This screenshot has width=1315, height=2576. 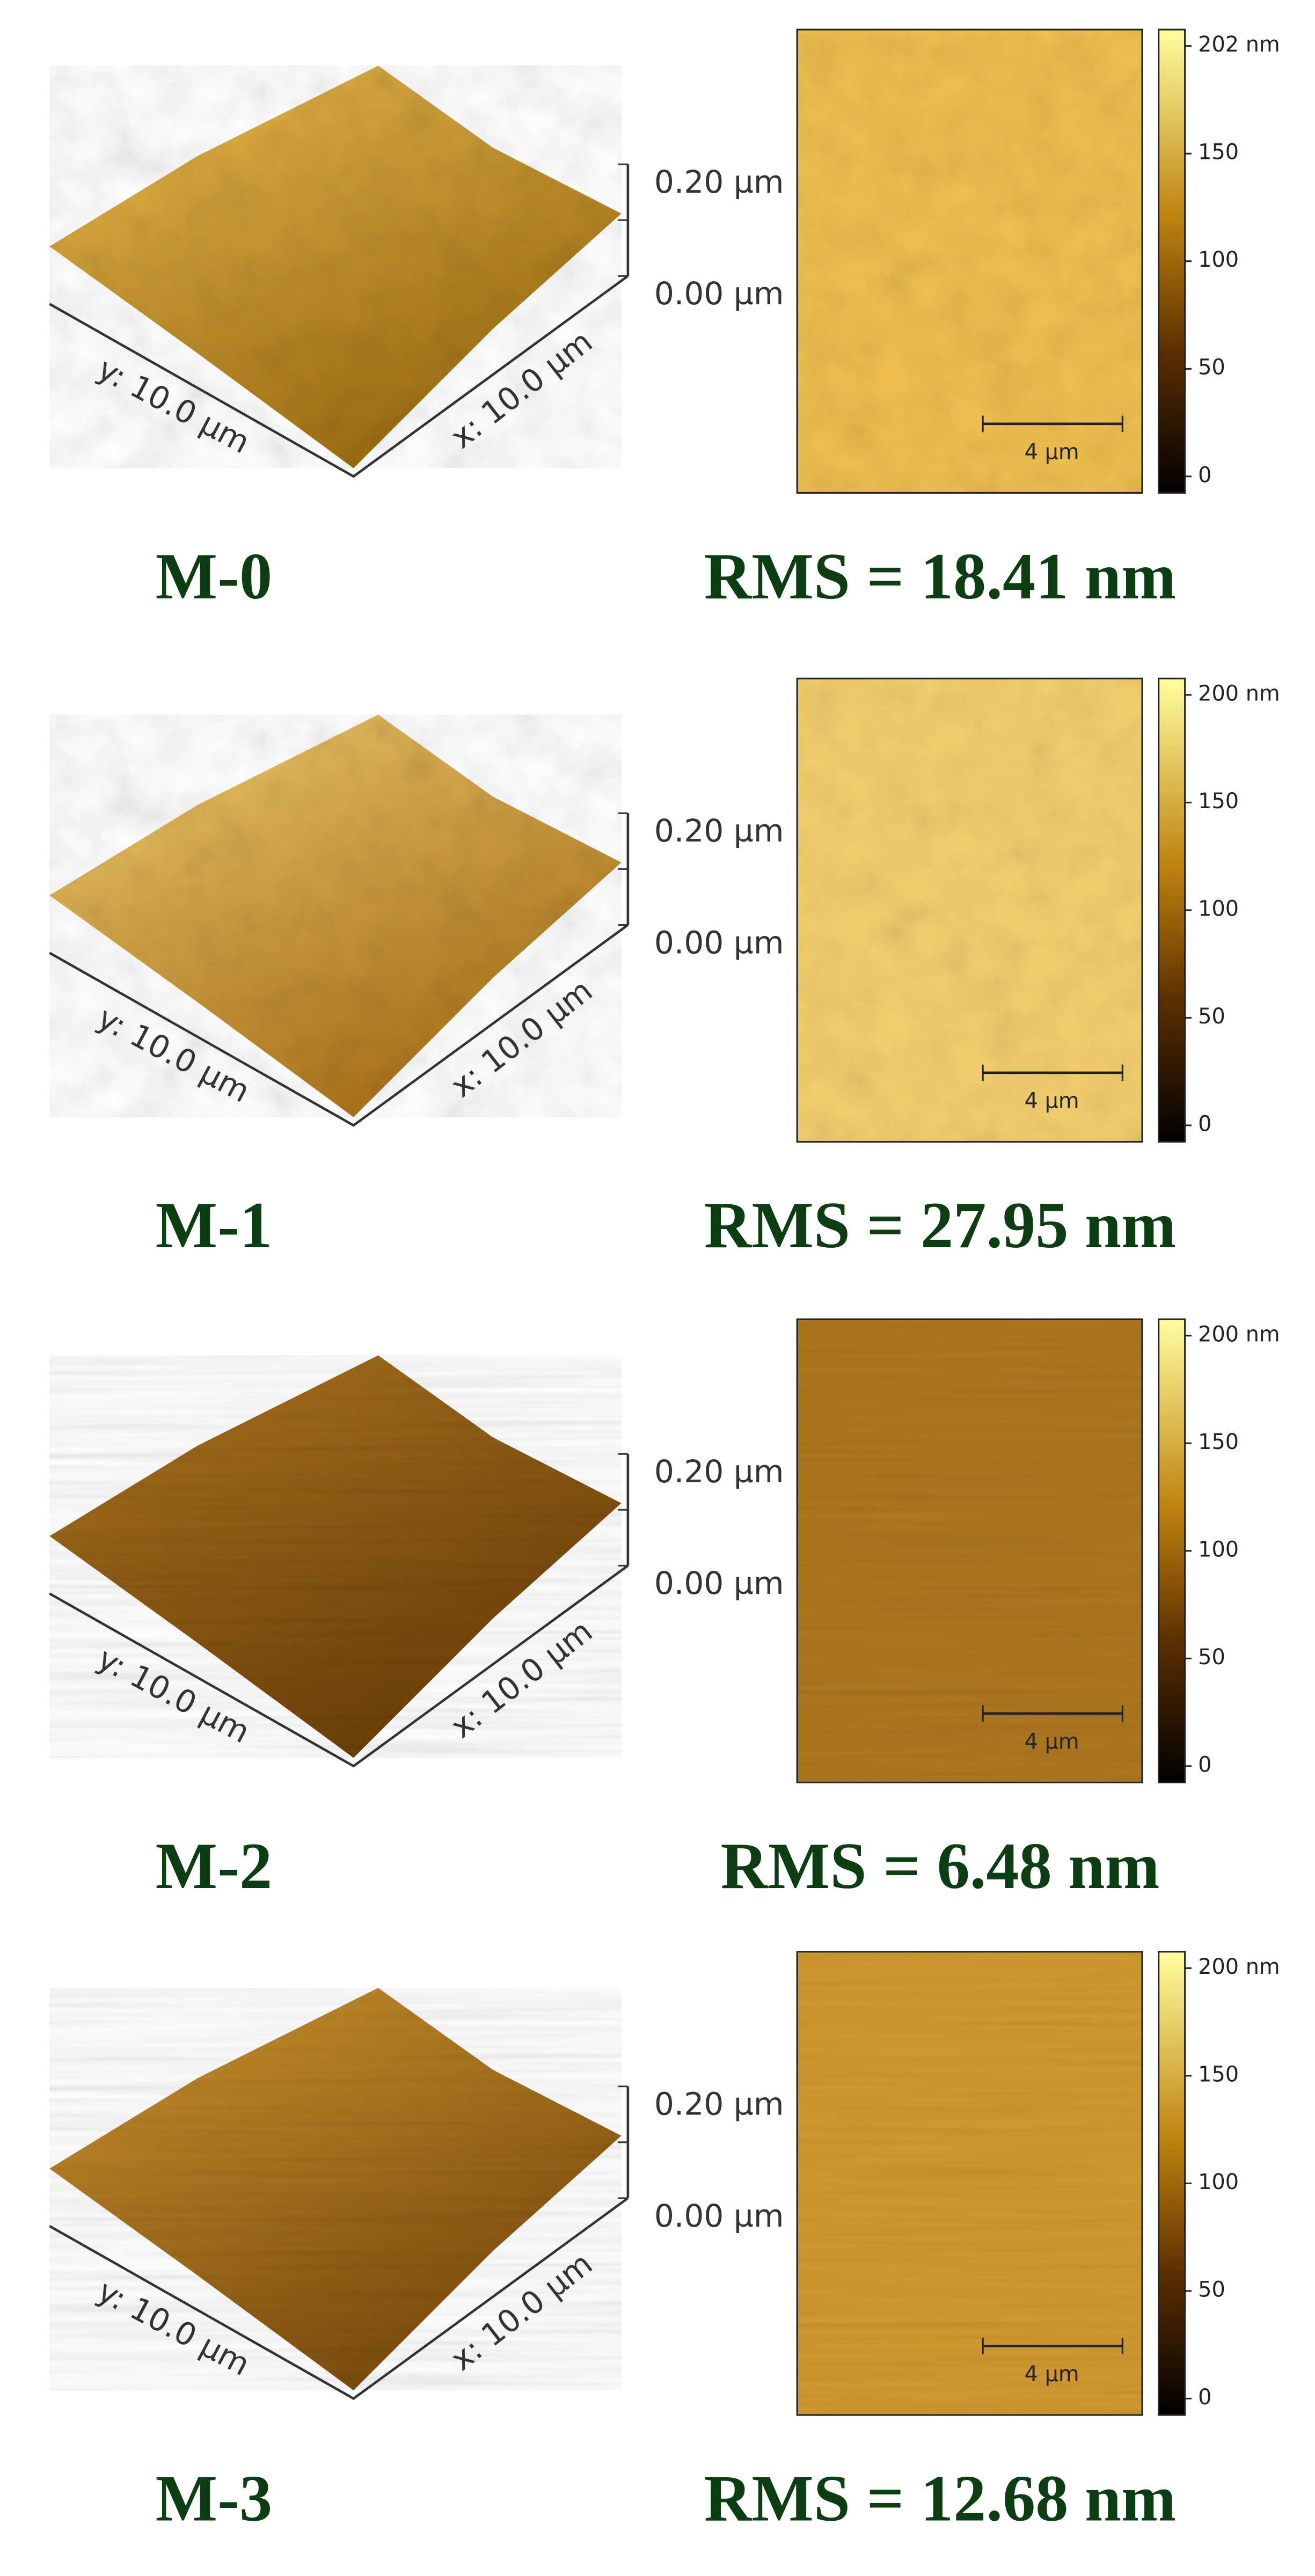 I want to click on rms-label: RMS = 27.95 nm, so click(x=940, y=1225).